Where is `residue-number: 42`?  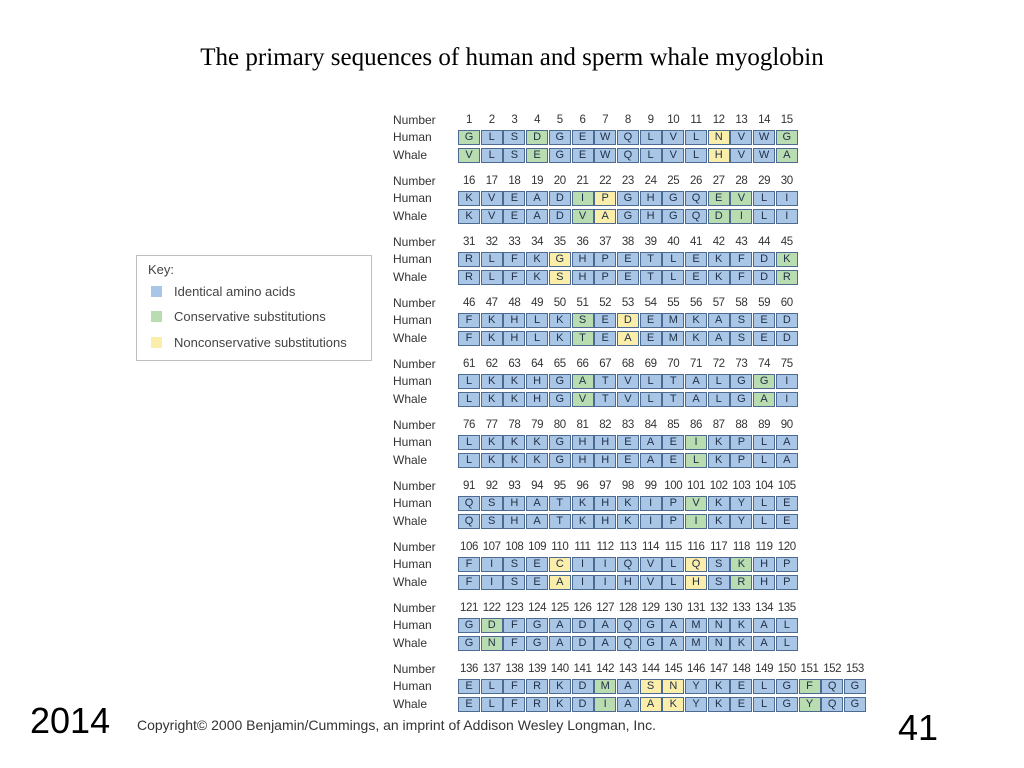 residue-number: 42 is located at coordinates (718, 242).